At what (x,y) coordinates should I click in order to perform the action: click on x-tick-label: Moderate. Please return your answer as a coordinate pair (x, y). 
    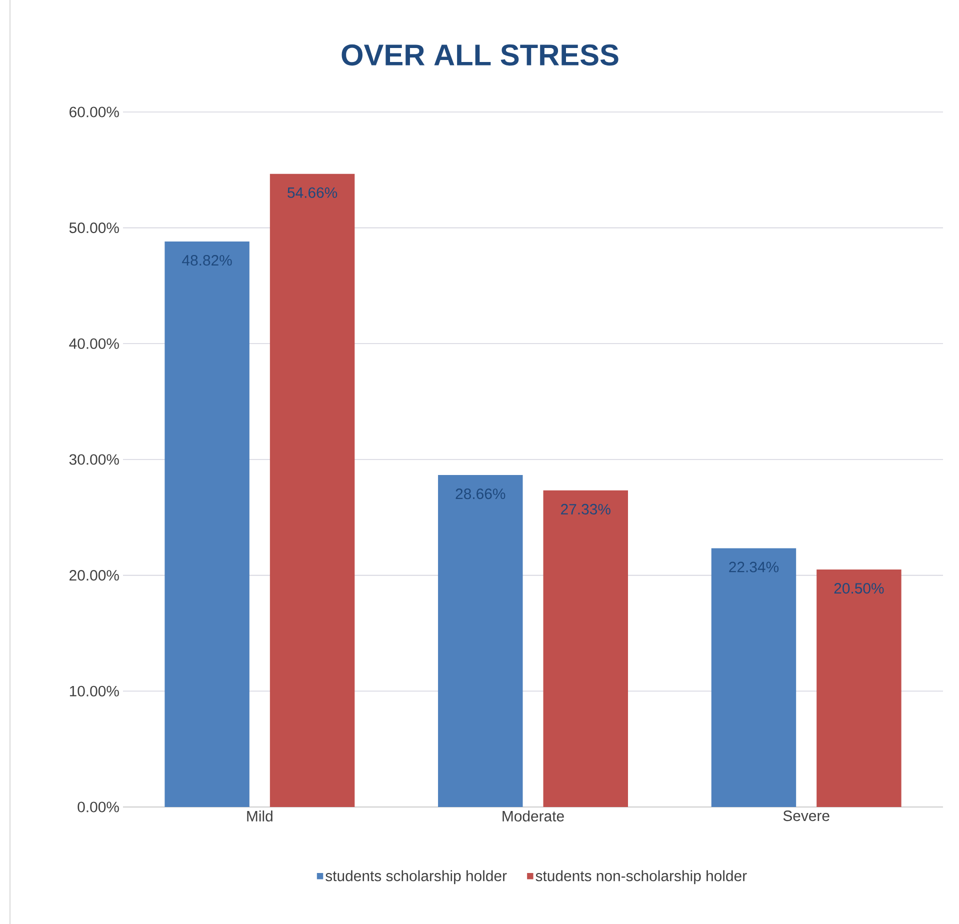
    Looking at the image, I should click on (533, 816).